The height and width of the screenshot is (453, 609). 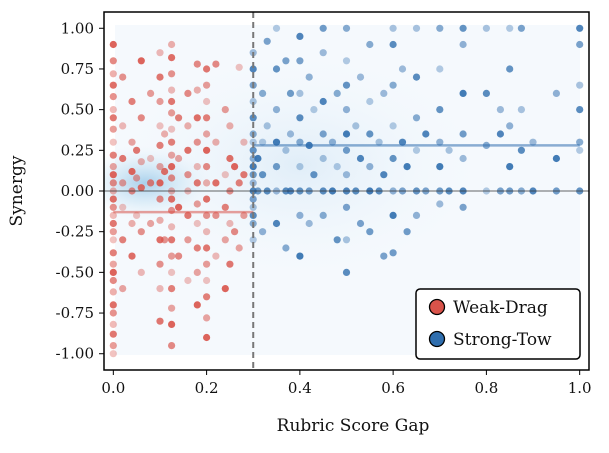 I want to click on y-tick-label: 0.00, so click(x=77, y=191).